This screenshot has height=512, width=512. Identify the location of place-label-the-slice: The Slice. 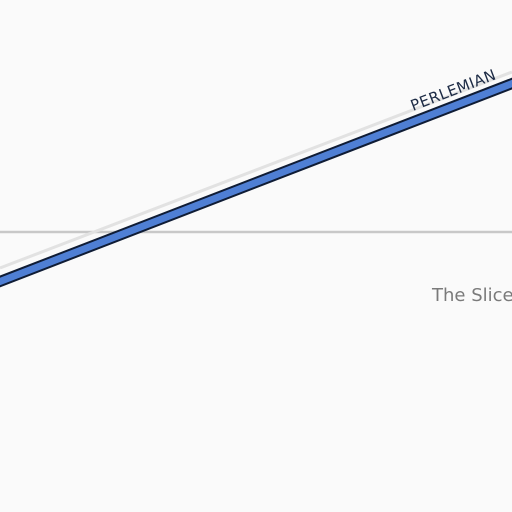
(472, 295).